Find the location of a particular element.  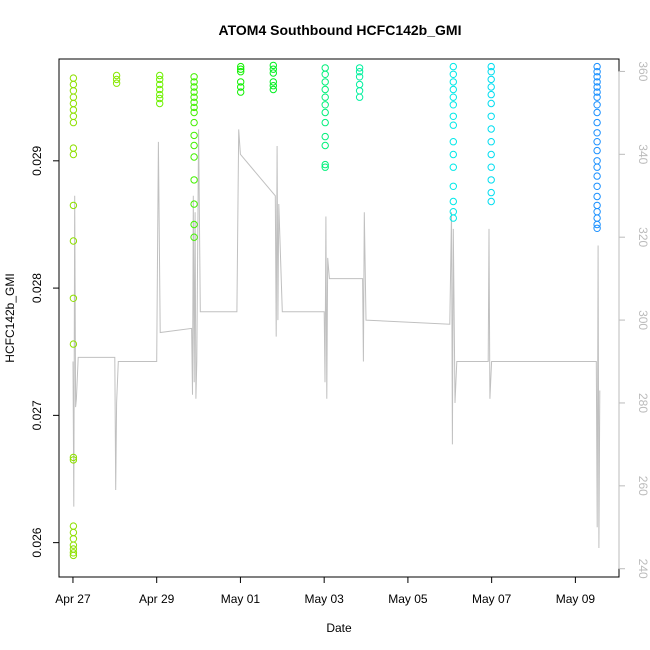

y2-tick-label: 300 is located at coordinates (643, 320).